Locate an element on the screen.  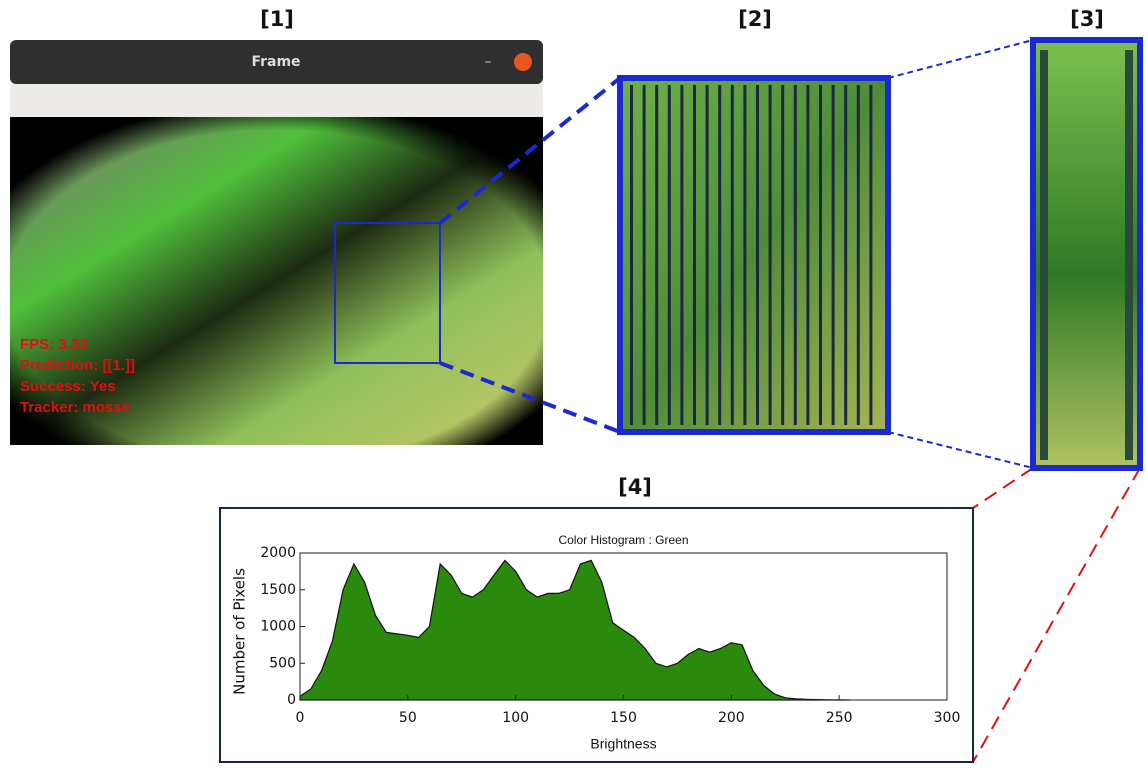
stacked-image is located at coordinates (1086, 254).